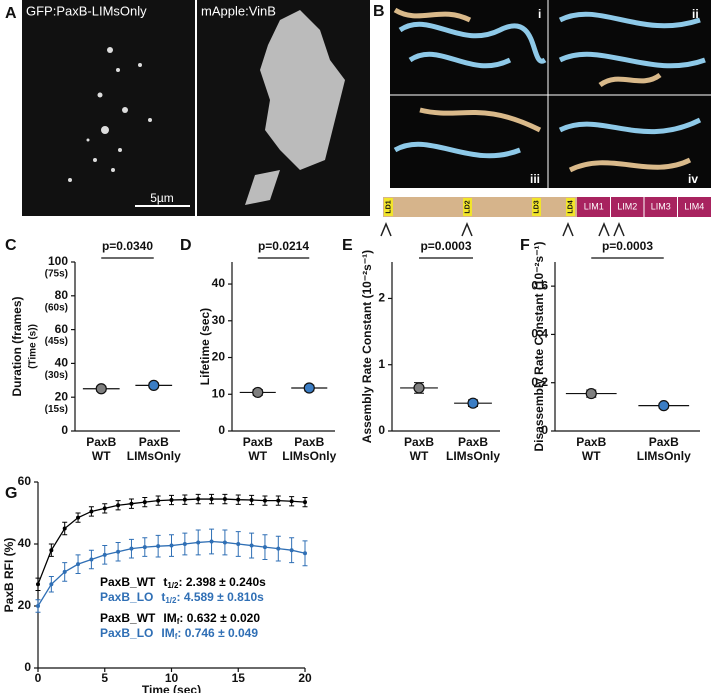 This screenshot has height=693, width=711. Describe the element at coordinates (627, 206) in the screenshot. I see `lim-label: LIM2` at that location.